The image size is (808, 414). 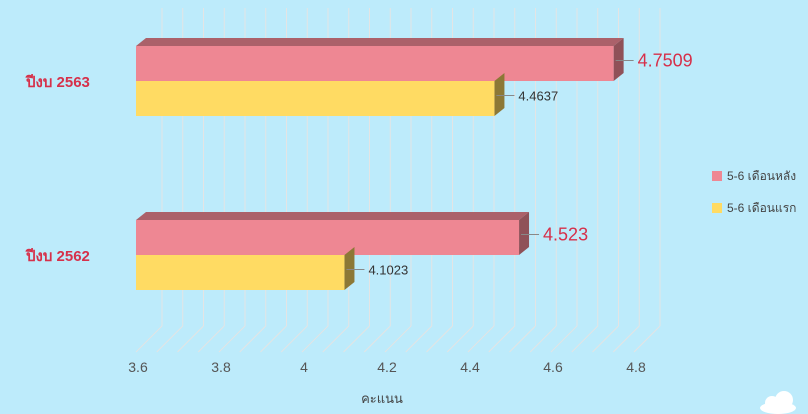 I want to click on legend-item: 5-6 เดือนแรก, so click(x=754, y=208).